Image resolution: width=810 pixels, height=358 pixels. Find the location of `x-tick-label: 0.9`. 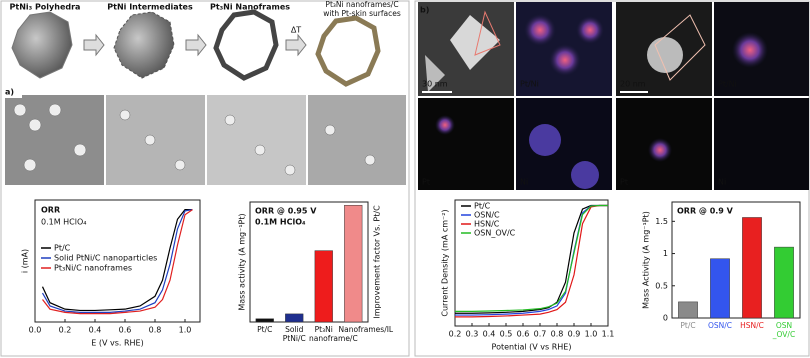

x-tick-label: 0.9 is located at coordinates (574, 334).